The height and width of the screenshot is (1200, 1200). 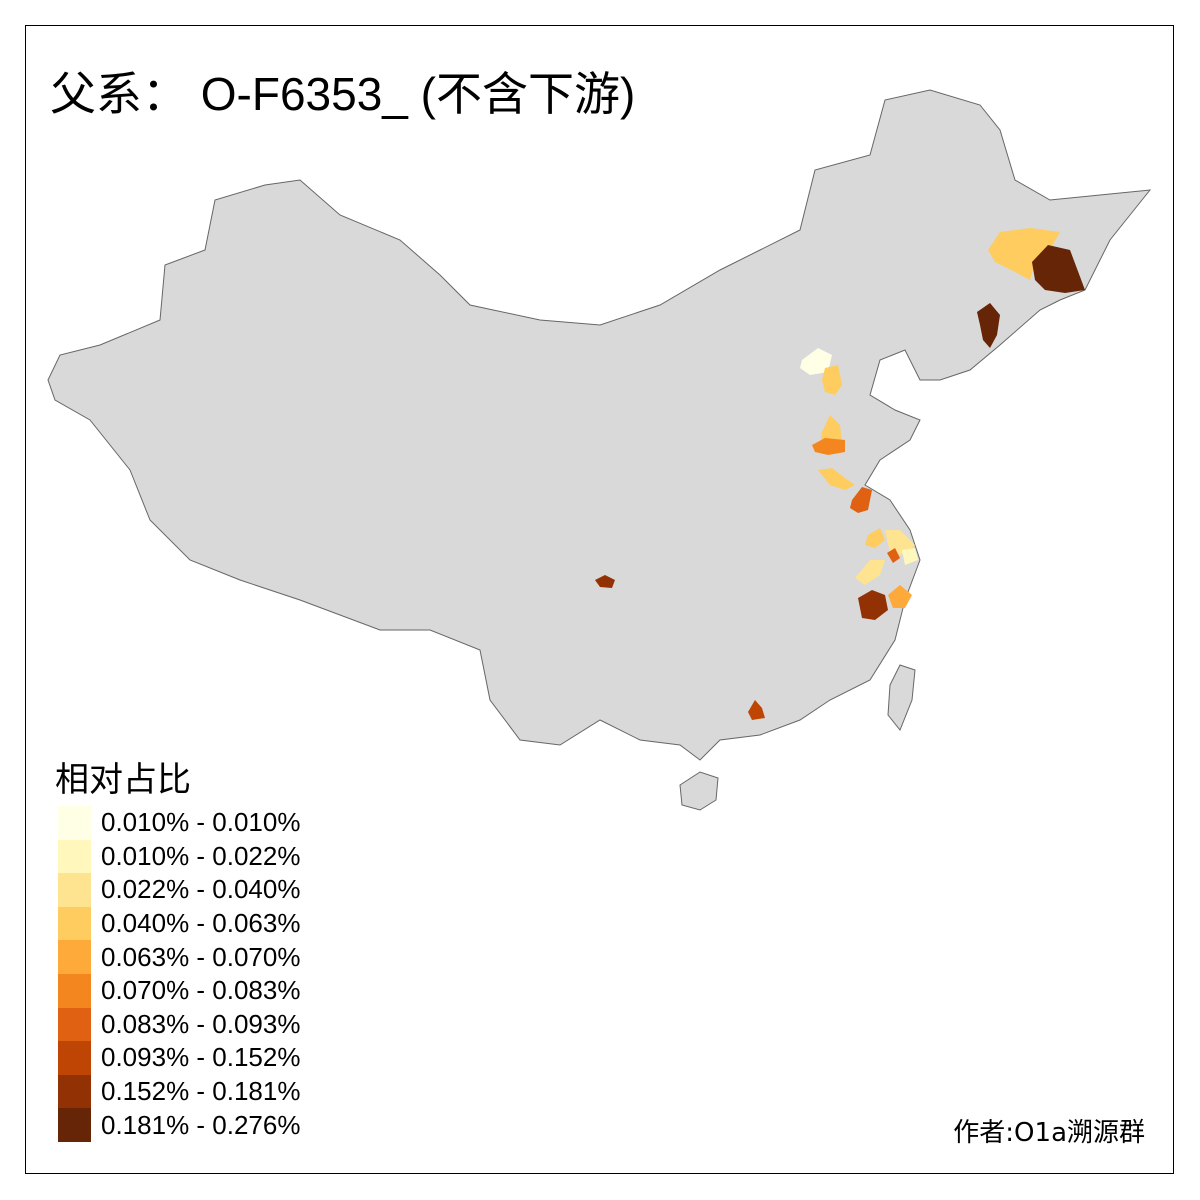 I want to click on legend-title: 相对占比, so click(x=123, y=780).